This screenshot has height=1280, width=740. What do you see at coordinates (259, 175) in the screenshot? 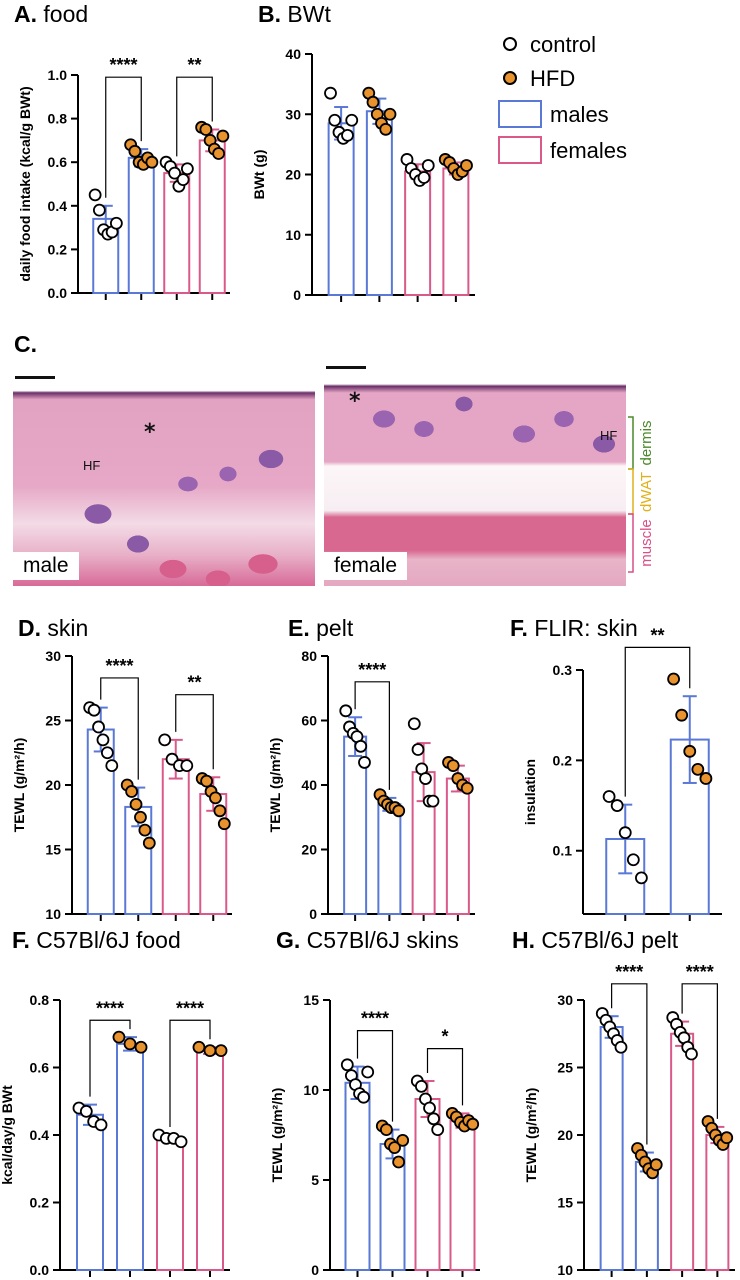
I see `y-axis-label-B: BWt (g)` at bounding box center [259, 175].